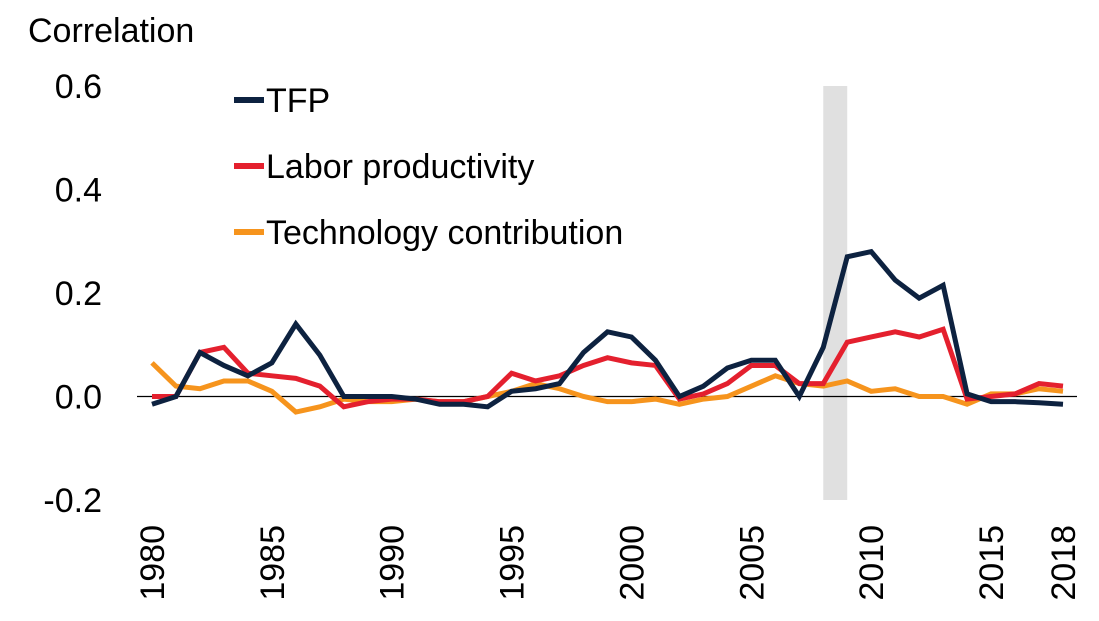 This screenshot has width=1099, height=621. What do you see at coordinates (513, 563) in the screenshot?
I see `x-tick-label: 1995` at bounding box center [513, 563].